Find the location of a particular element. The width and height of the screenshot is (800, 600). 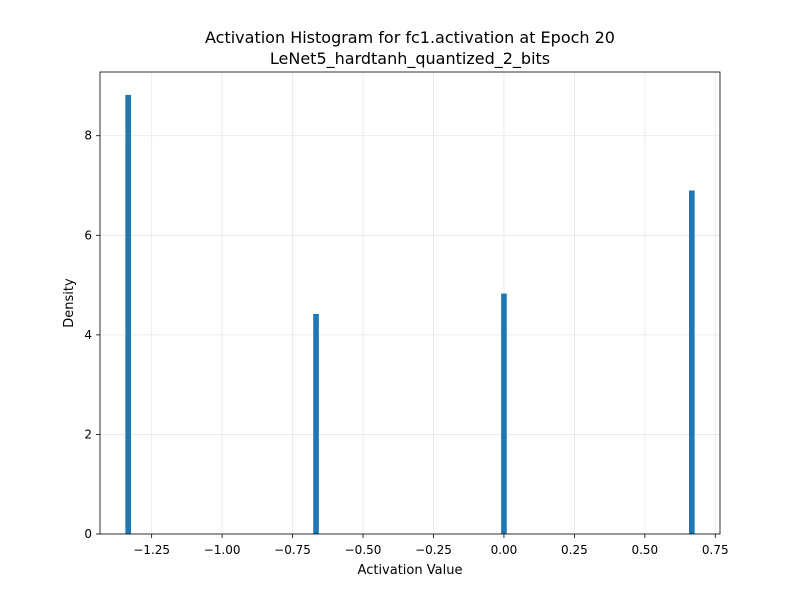

chart-subtitle: LeNet5_hardtanh_quantized_2_bits is located at coordinates (410, 59).